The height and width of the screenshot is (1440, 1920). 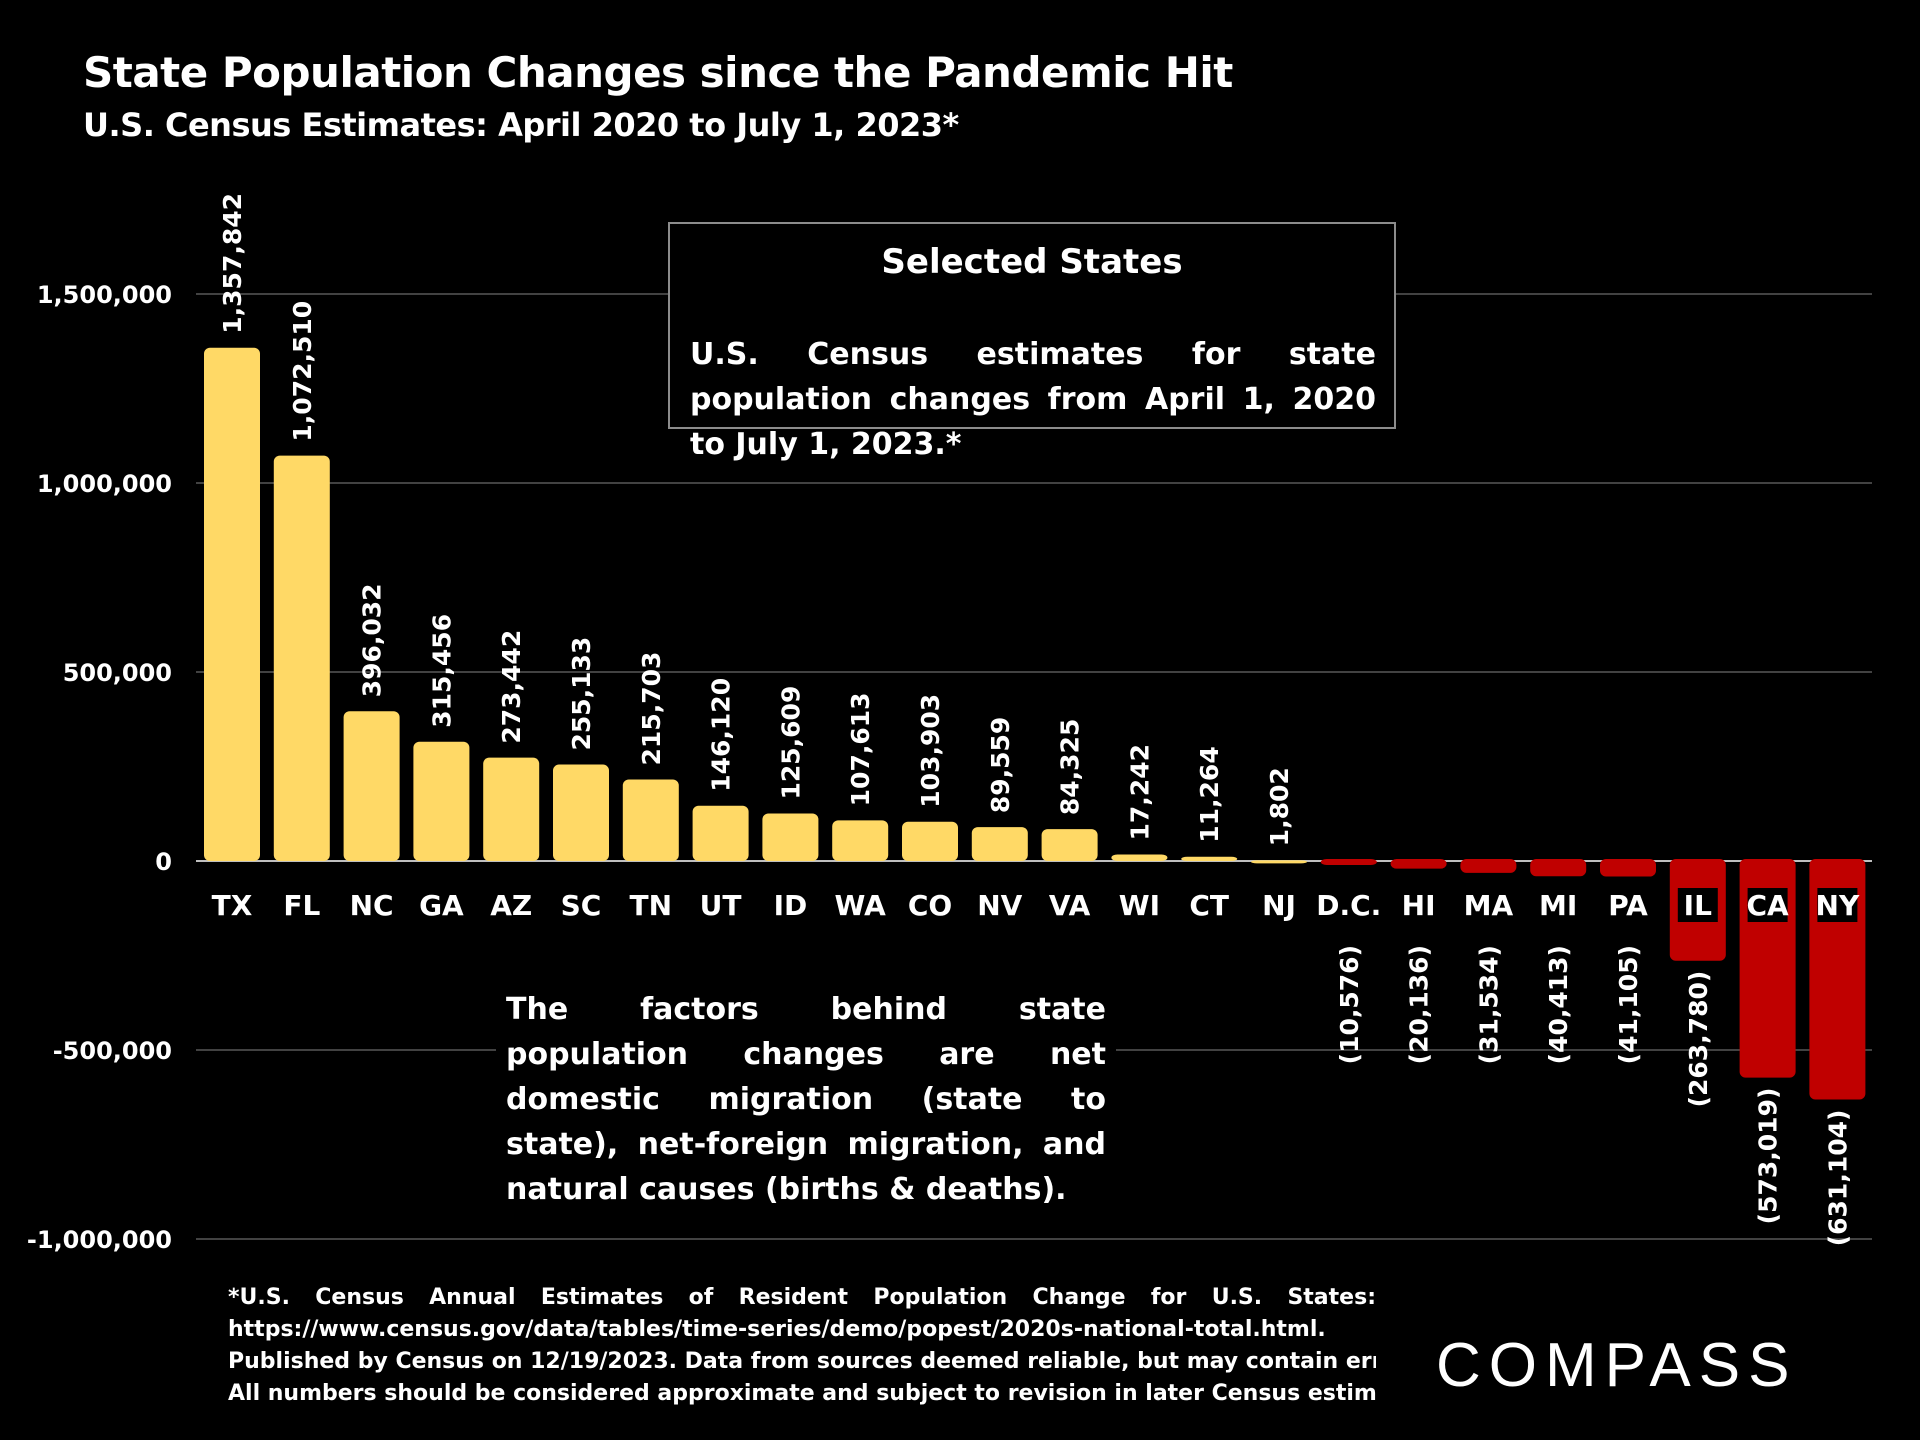 What do you see at coordinates (1419, 905) in the screenshot?
I see `x-tick-label: HI` at bounding box center [1419, 905].